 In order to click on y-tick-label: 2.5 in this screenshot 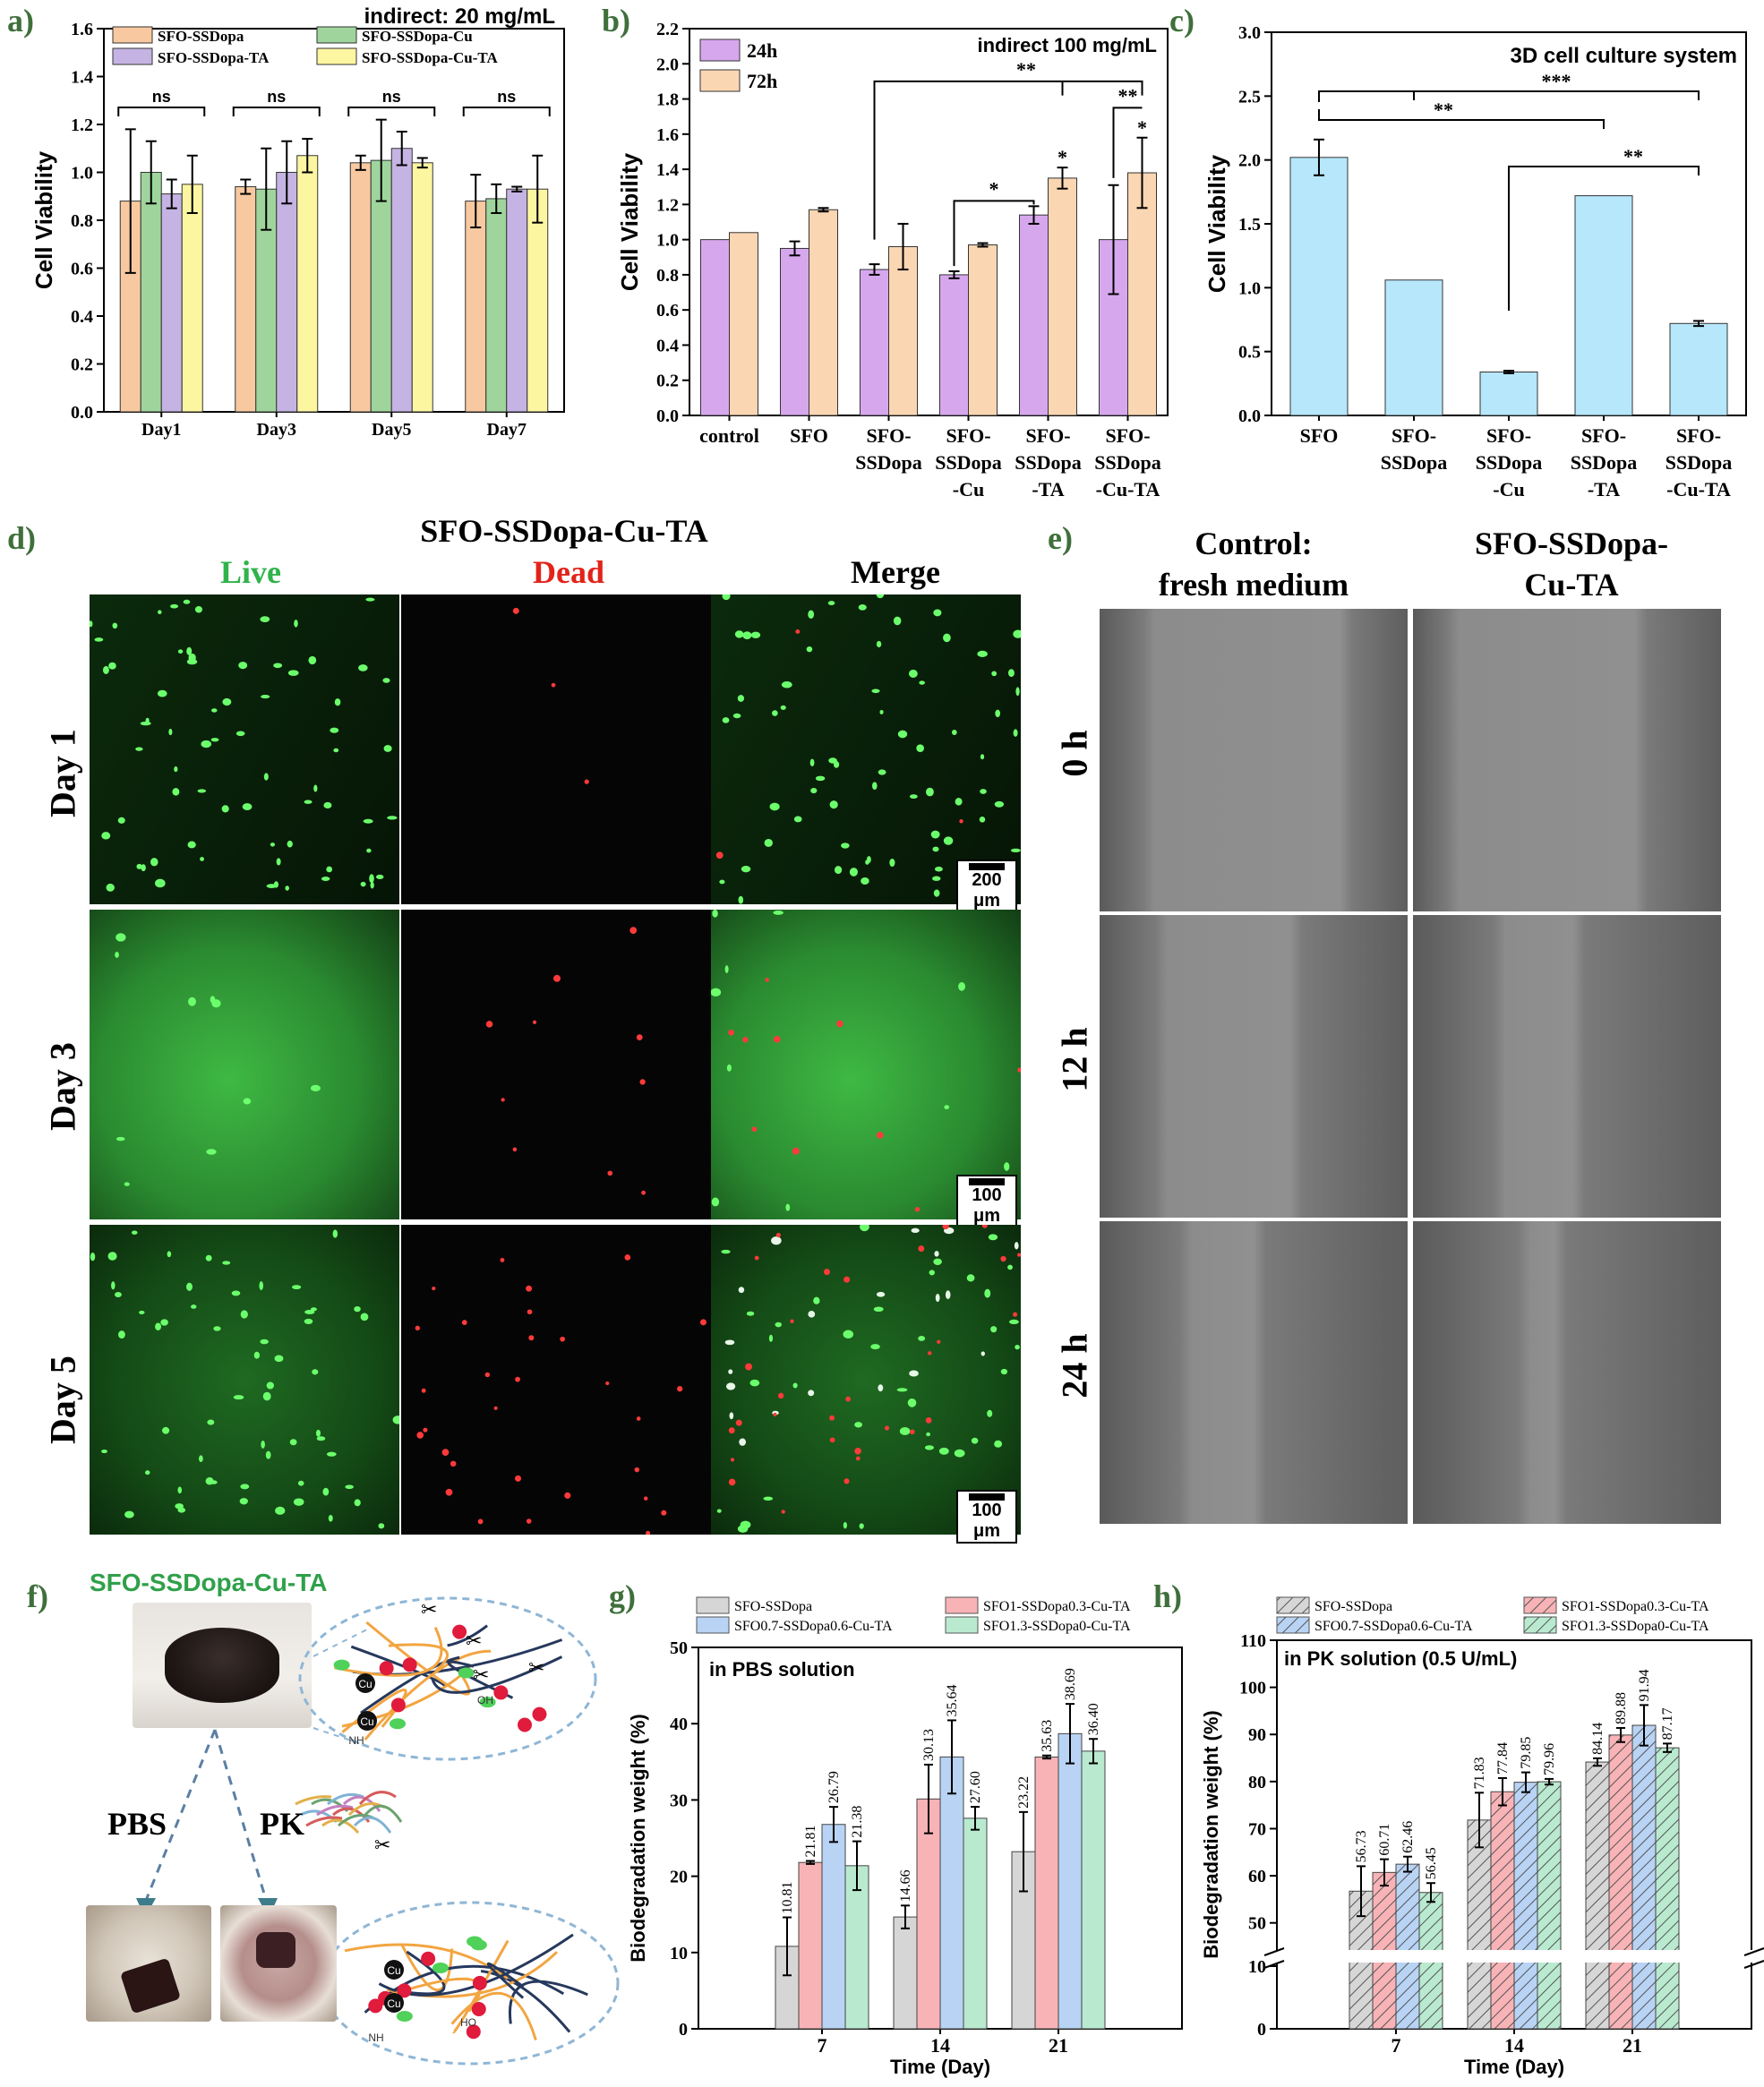, I will do `click(1250, 97)`.